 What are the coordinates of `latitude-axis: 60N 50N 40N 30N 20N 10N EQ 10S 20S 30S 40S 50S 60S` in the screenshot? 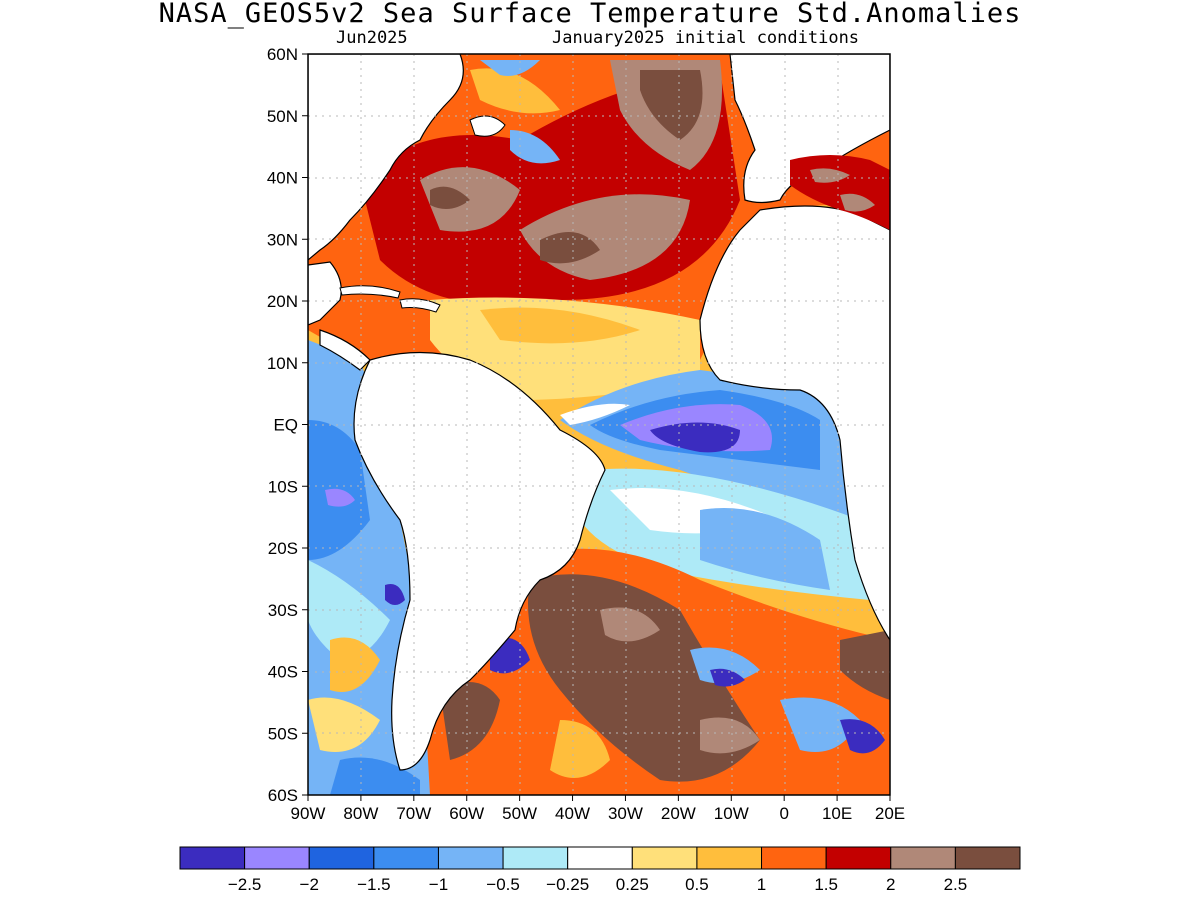 It's located at (287, 425).